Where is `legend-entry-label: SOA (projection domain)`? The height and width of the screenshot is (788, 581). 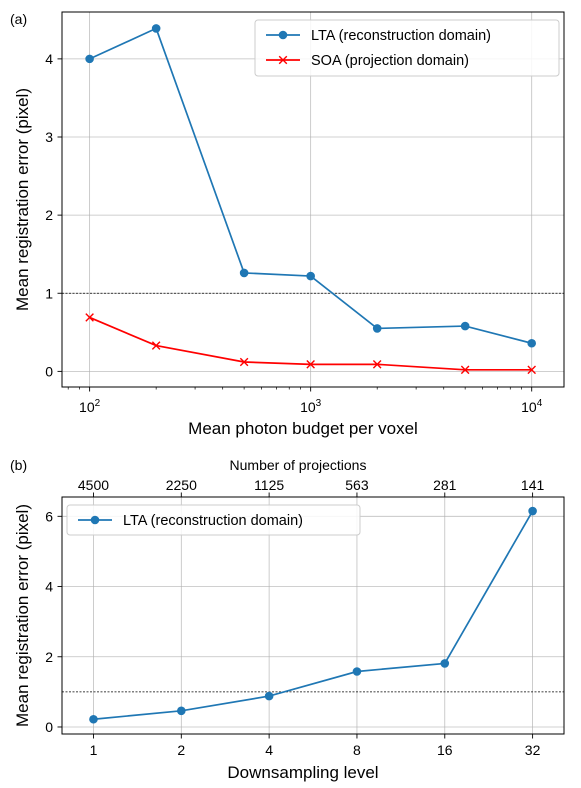 legend-entry-label: SOA (projection domain) is located at coordinates (390, 61).